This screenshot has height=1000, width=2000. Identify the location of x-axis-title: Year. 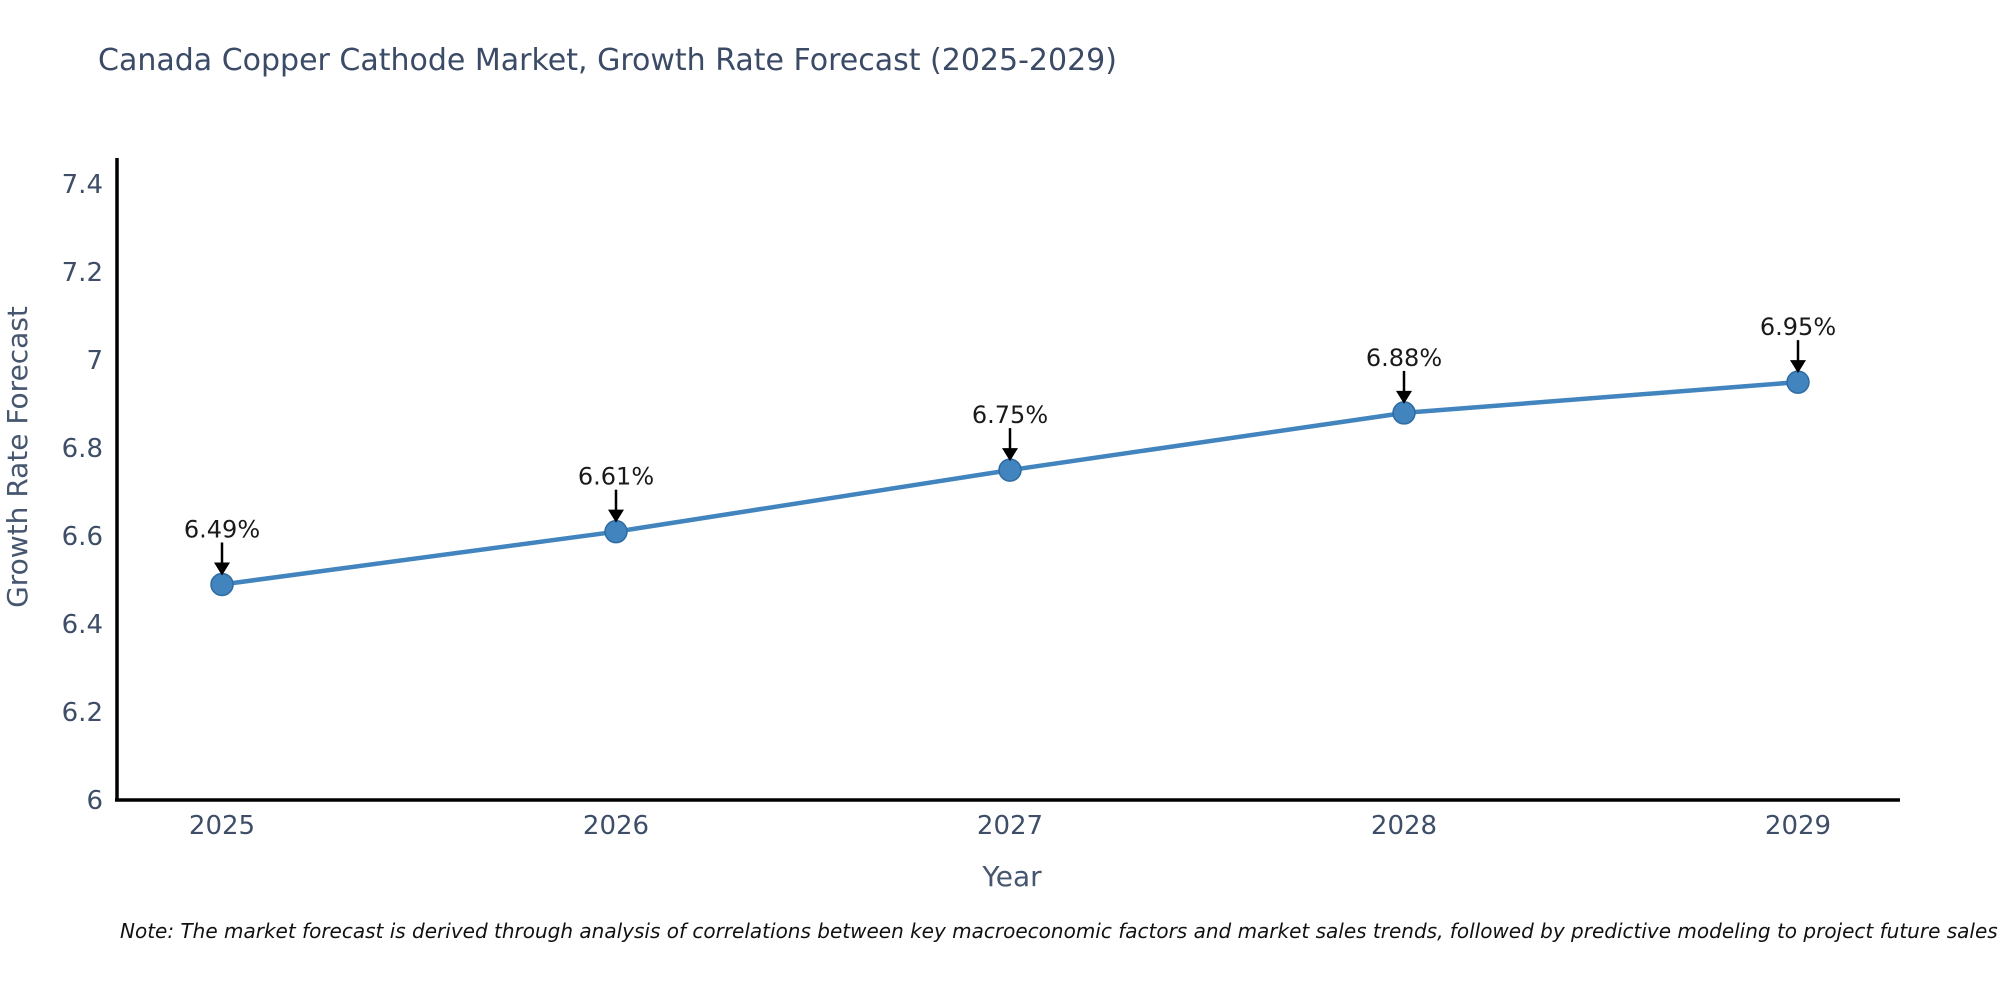
(1011, 876).